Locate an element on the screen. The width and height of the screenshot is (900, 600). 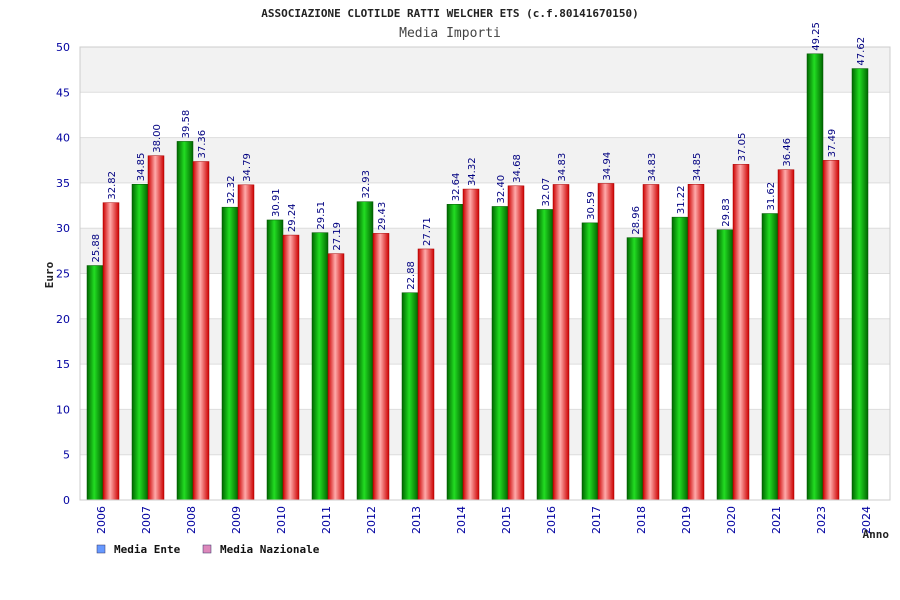
x-tick-label: 2013 is located at coordinates (416, 520).